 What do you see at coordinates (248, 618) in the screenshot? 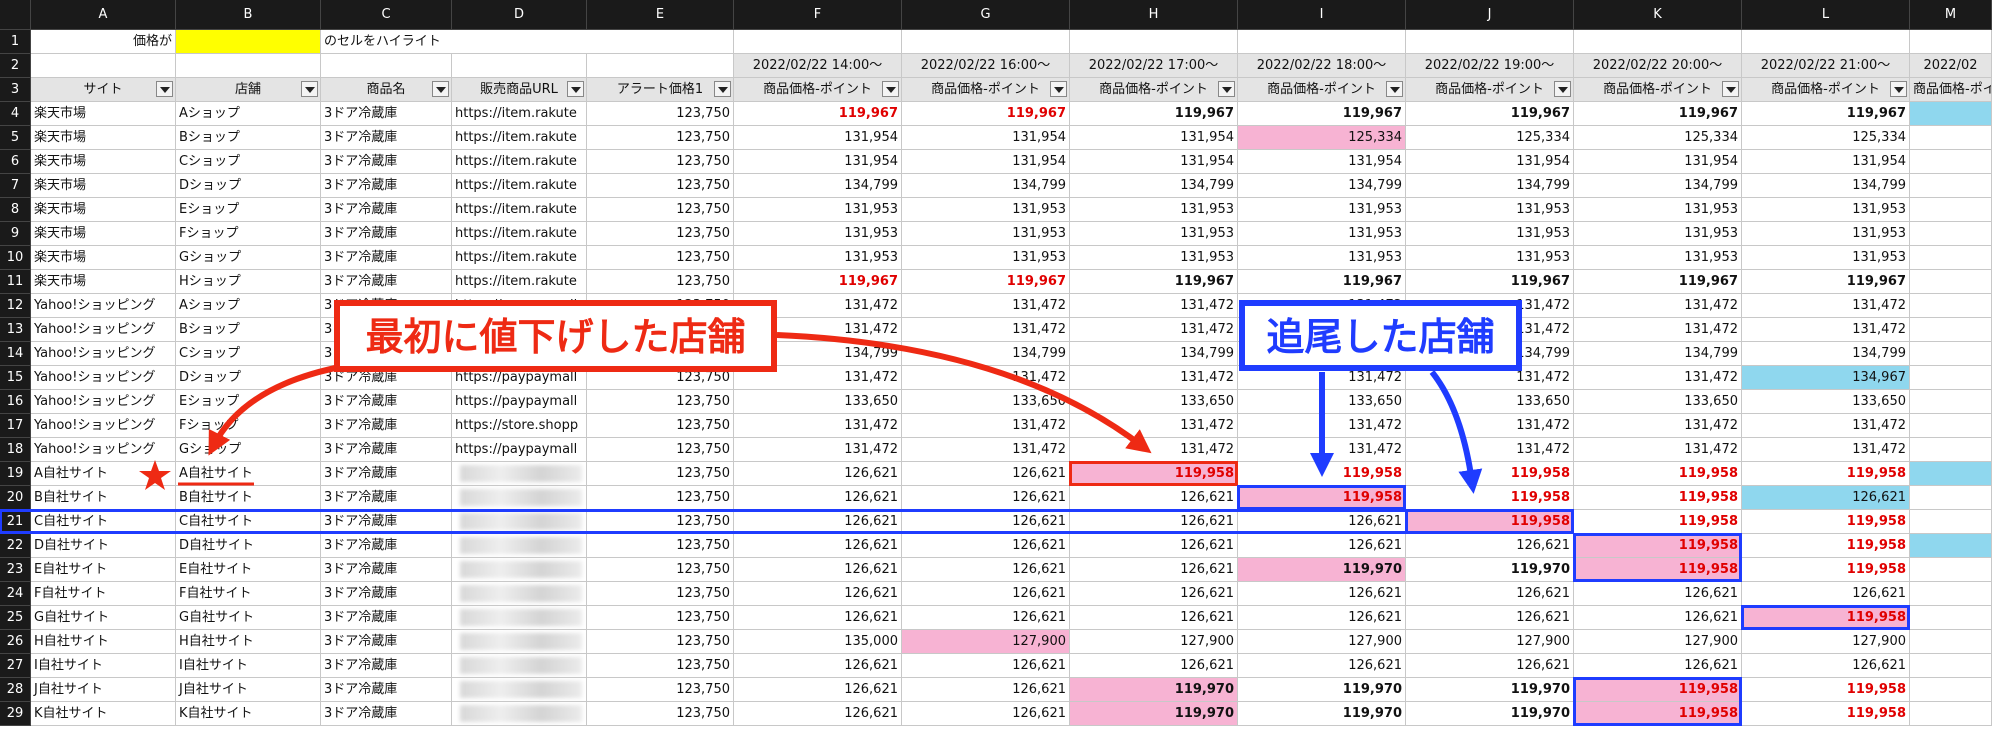
I see `text-cell: G自社サイト` at bounding box center [248, 618].